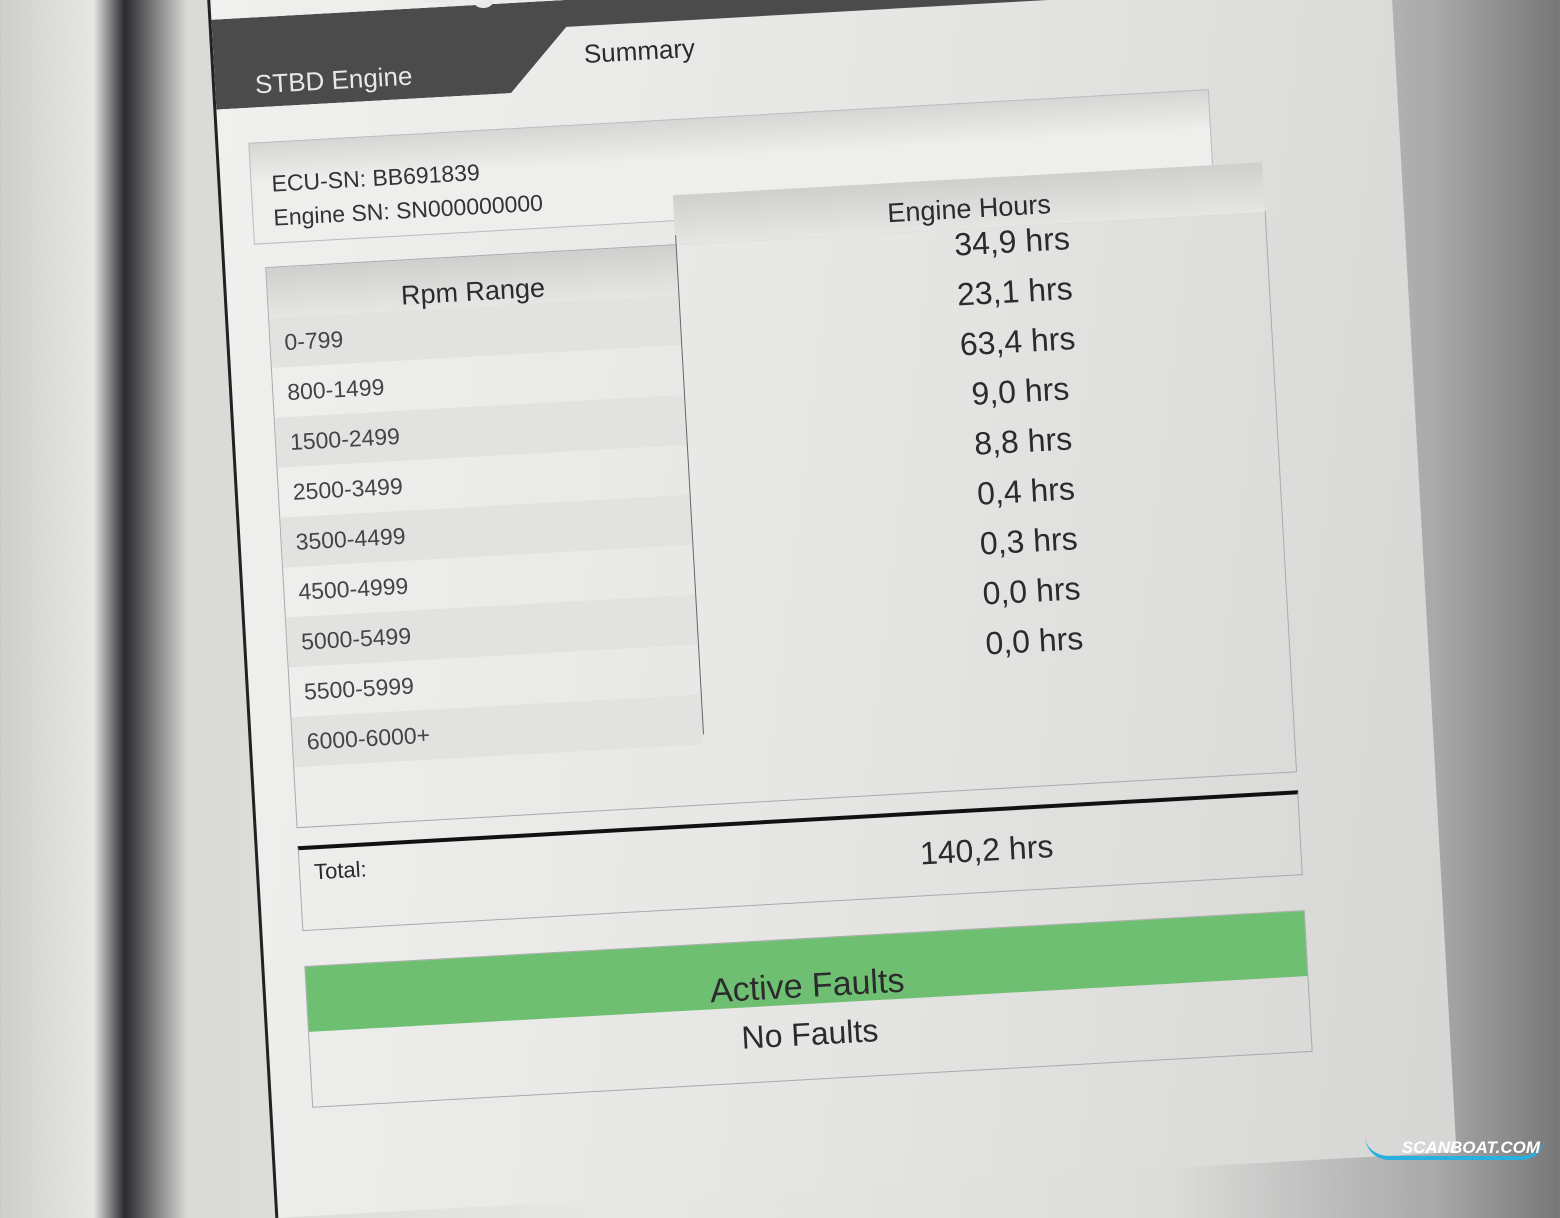 This screenshot has width=1560, height=1218. What do you see at coordinates (375, 178) in the screenshot?
I see `ecu-sn: ECU-SN: BB691839` at bounding box center [375, 178].